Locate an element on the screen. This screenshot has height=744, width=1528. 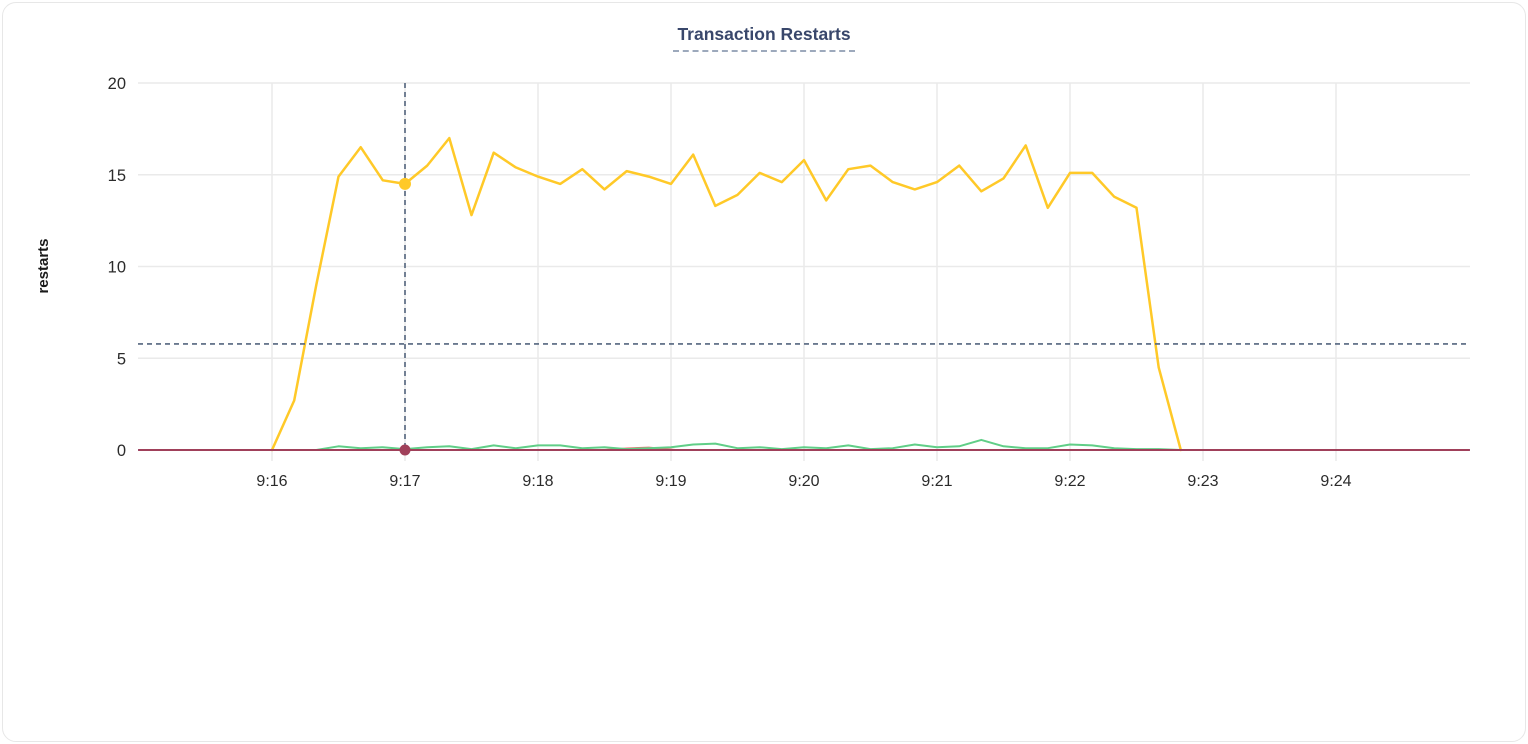
x-tick-label: 9:17 is located at coordinates (404, 481).